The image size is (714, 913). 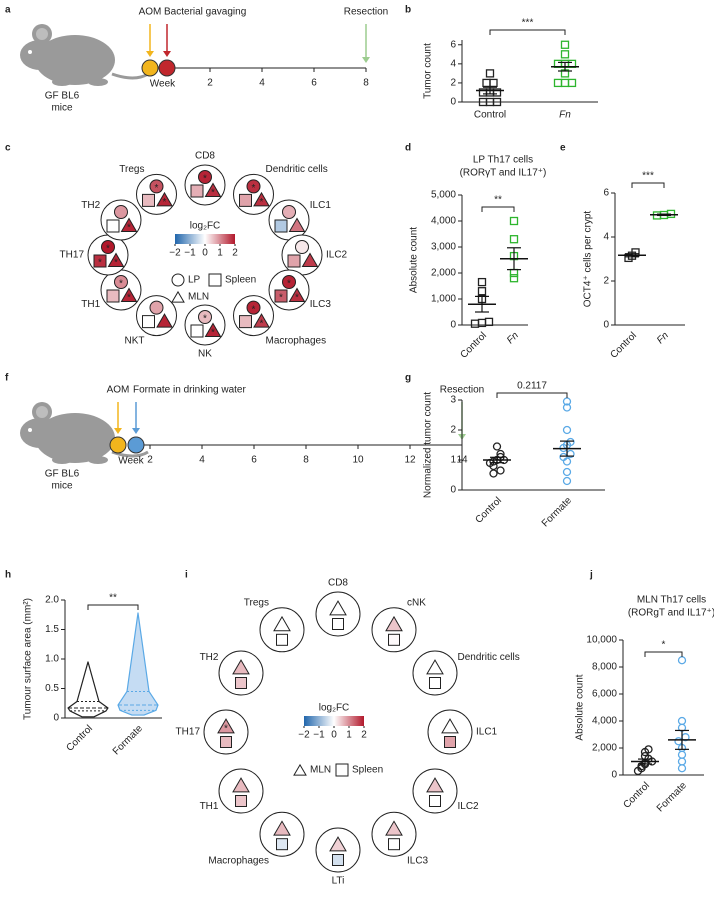 What do you see at coordinates (528, 23) in the screenshot?
I see `significance-label: ***` at bounding box center [528, 23].